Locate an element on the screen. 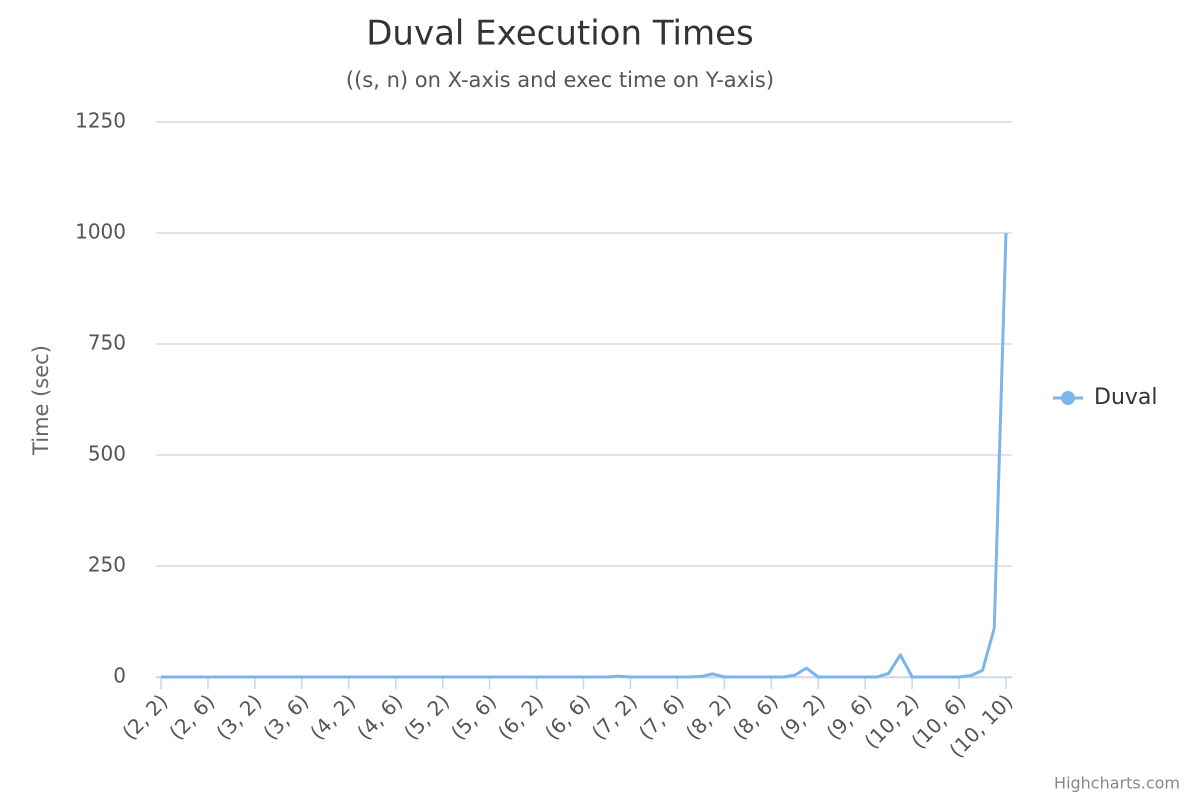 Image resolution: width=1200 pixels, height=800 pixels. y-tick-label: 250 is located at coordinates (107, 565).